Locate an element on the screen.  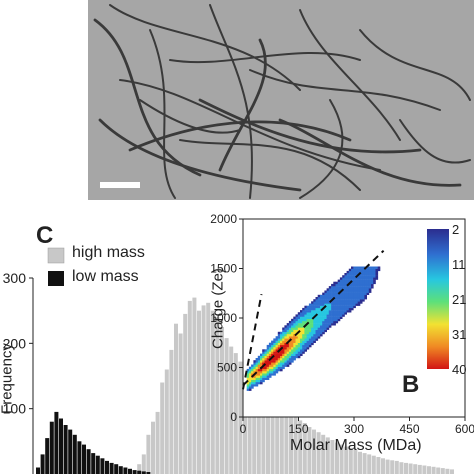
colorbar-tick-label: 21 is located at coordinates (459, 299).